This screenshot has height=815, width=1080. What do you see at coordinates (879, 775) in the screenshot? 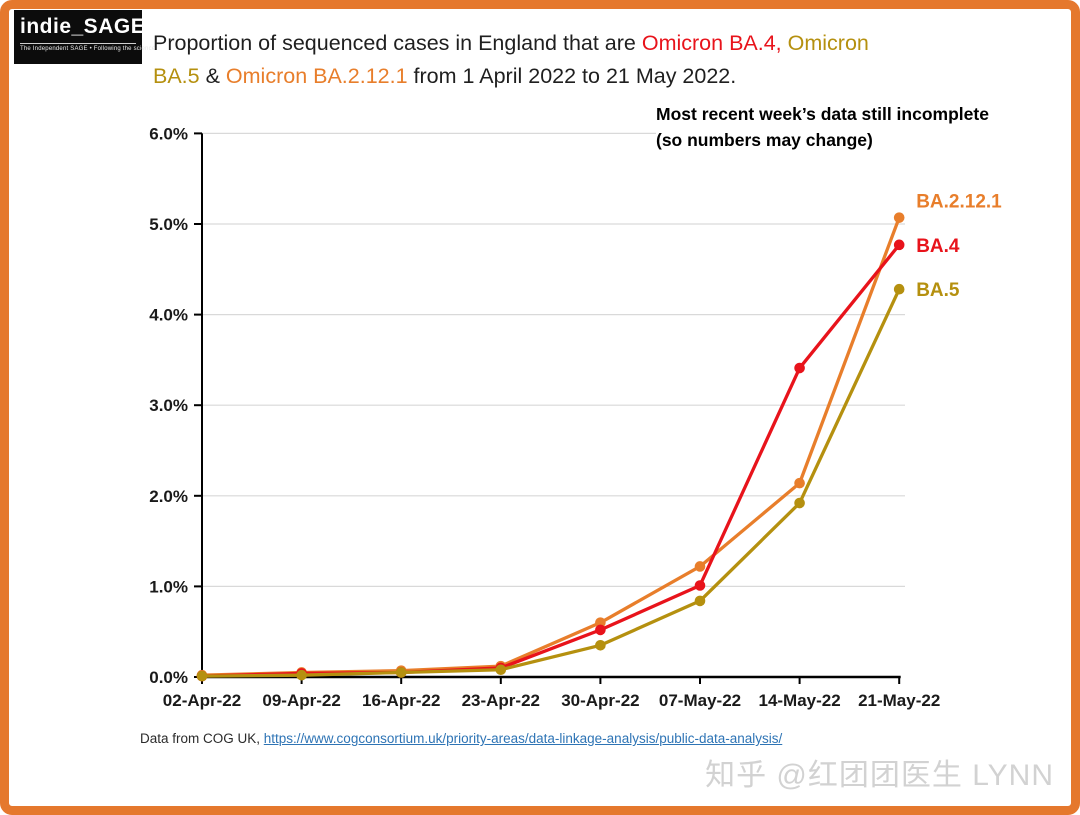
I see `zhihu-watermark: 知乎 @红团团医生 LYNN` at bounding box center [879, 775].